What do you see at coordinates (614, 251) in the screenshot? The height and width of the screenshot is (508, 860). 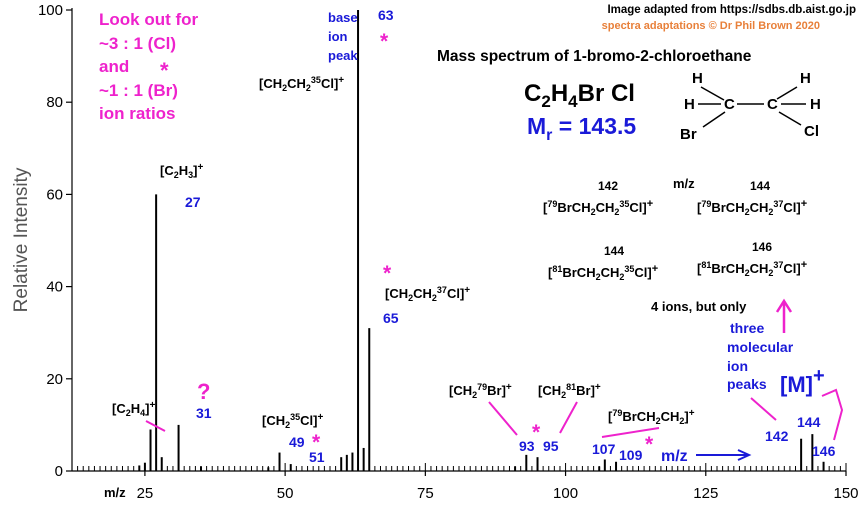 I see `ion-table-mz-c: 144` at bounding box center [614, 251].